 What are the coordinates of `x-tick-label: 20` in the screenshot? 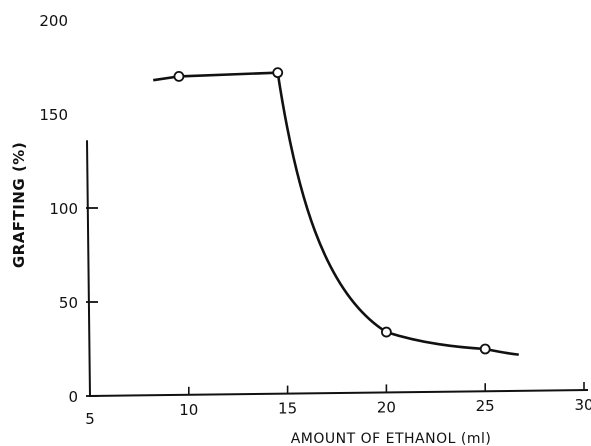 It's located at (386, 407).